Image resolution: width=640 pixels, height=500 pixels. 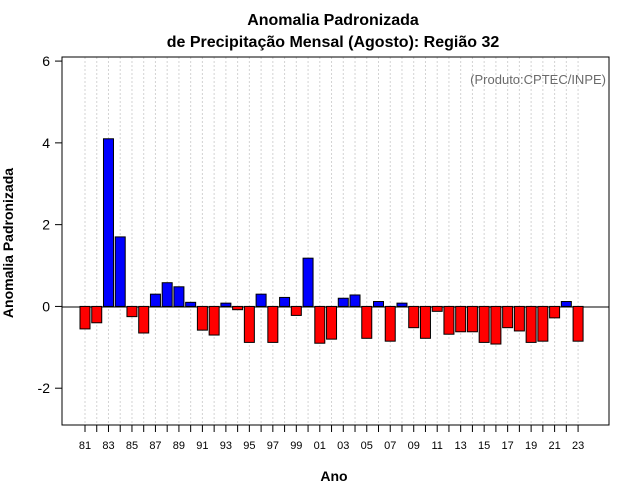 What do you see at coordinates (484, 446) in the screenshot?
I see `x-tick-label: 15` at bounding box center [484, 446].